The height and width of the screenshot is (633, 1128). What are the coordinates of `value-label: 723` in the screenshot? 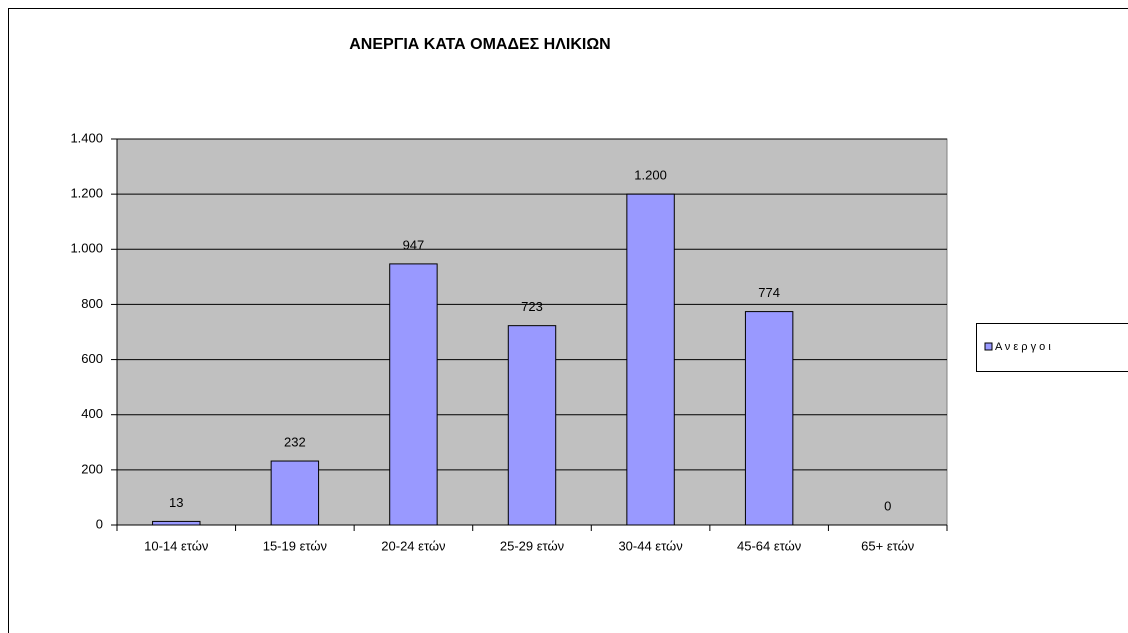 It's located at (532, 306).